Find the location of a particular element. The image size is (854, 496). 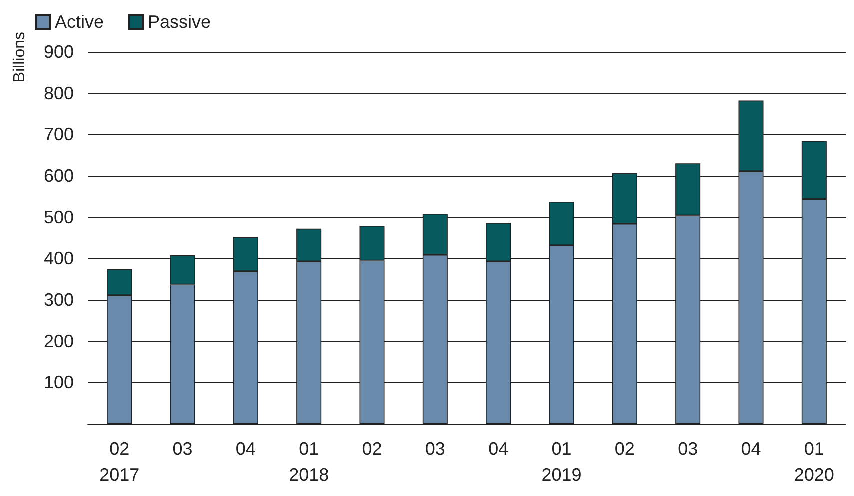

x-tick-label: 01 2019 is located at coordinates (562, 462).